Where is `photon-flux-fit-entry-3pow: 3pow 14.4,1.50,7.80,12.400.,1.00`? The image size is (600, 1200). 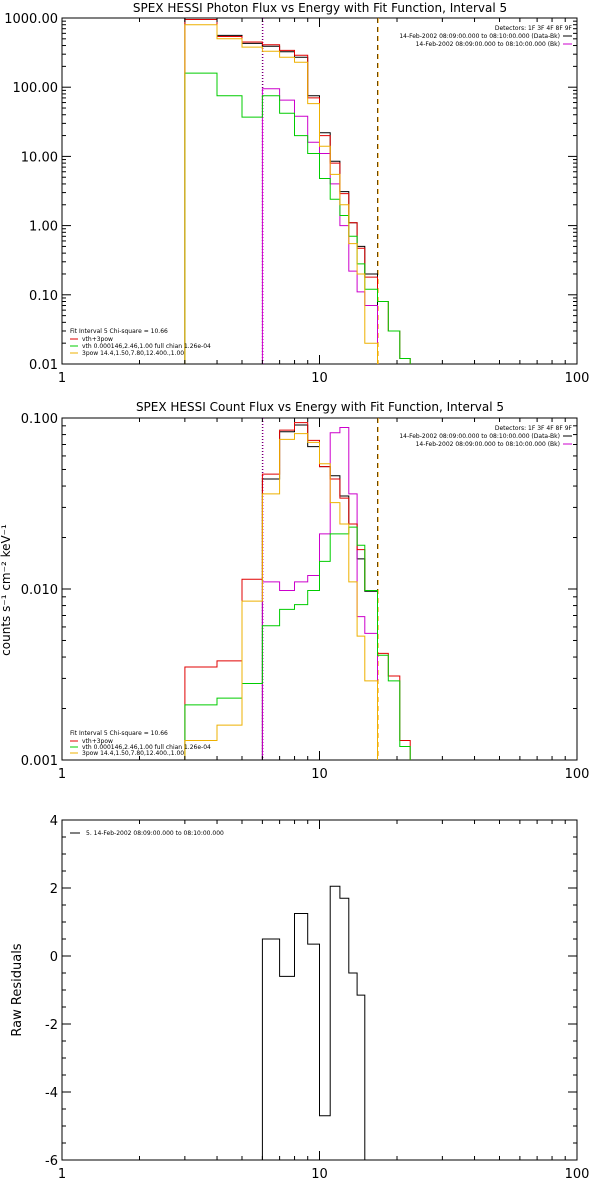
photon-flux-fit-entry-3pow: 3pow 14.4,1.50,7.80,12.400.,1.00 is located at coordinates (133, 353).